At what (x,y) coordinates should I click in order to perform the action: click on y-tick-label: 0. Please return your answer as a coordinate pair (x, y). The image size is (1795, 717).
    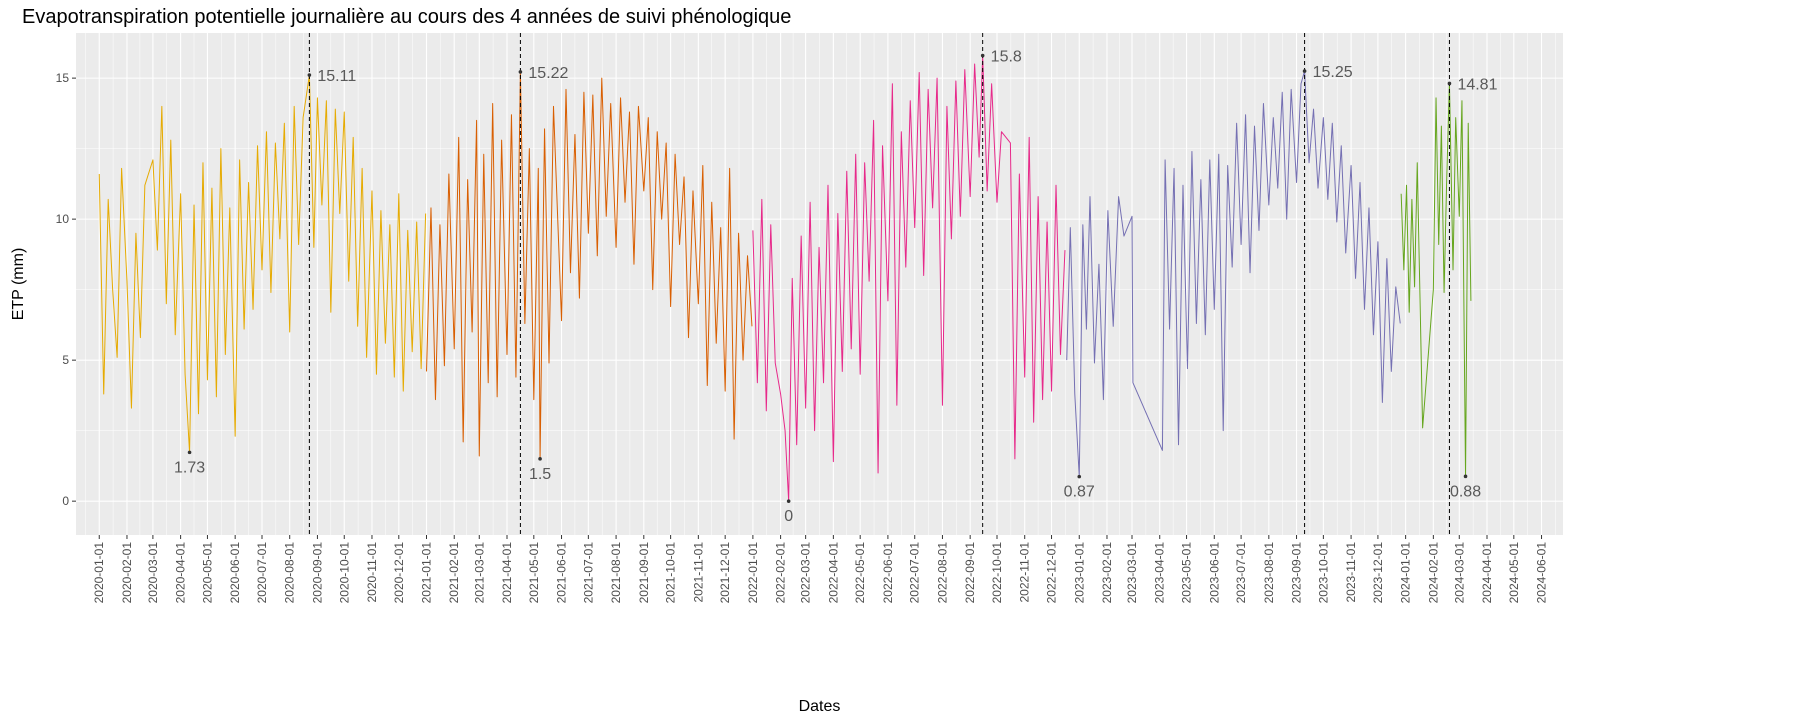
    Looking at the image, I should click on (65, 501).